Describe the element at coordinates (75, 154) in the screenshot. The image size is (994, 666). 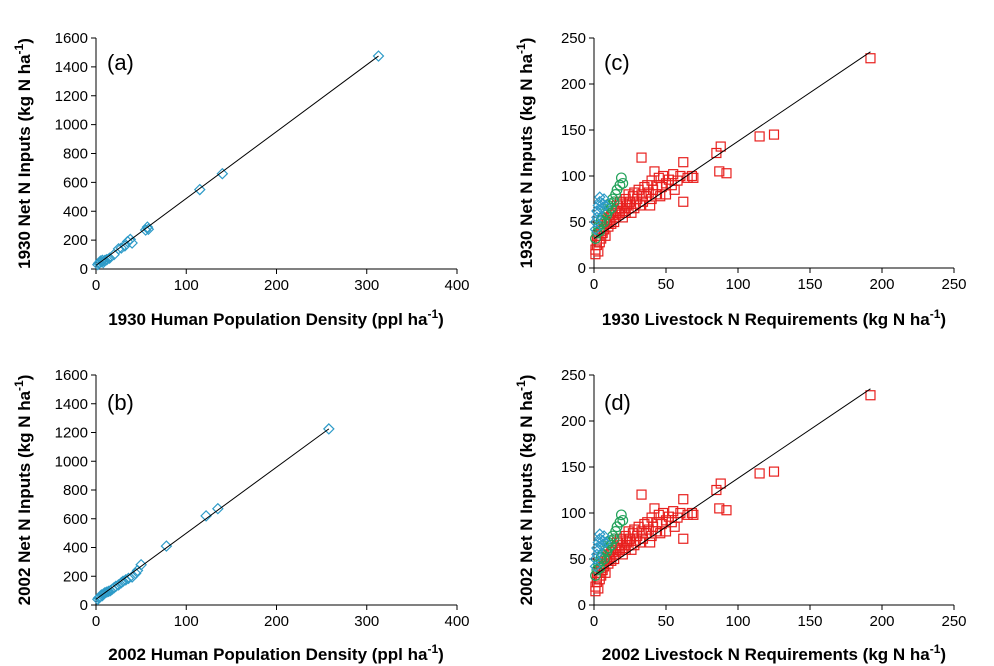
I see `y-tick-label: 800` at that location.